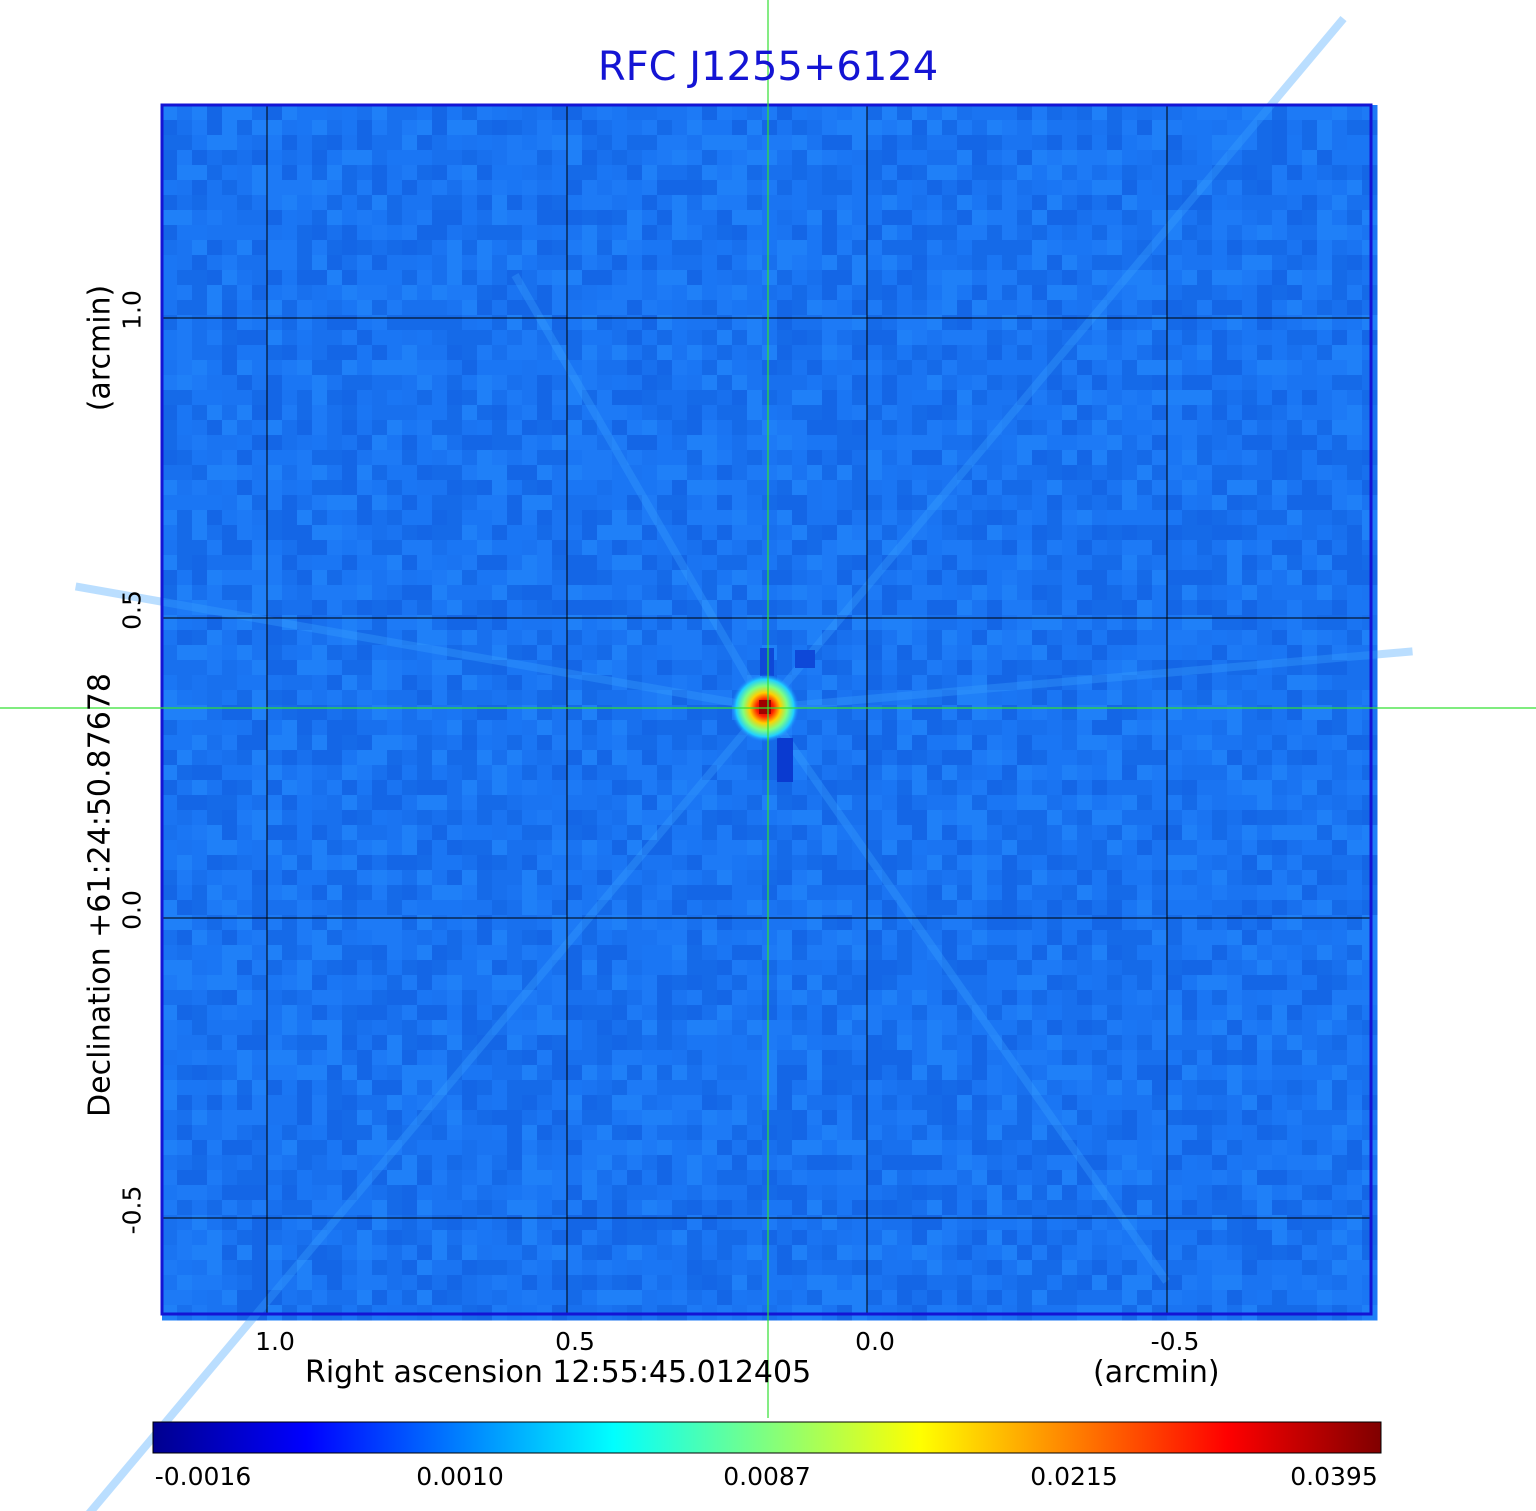  I want to click on x-tick-label: 0.0, so click(875, 1341).